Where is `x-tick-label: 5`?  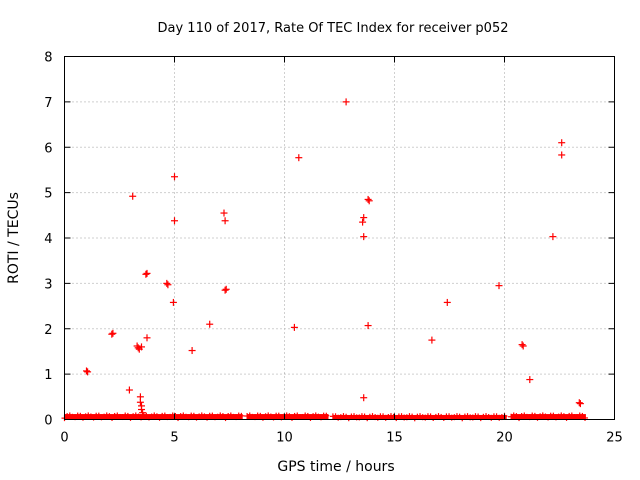 x-tick-label: 5 is located at coordinates (174, 438).